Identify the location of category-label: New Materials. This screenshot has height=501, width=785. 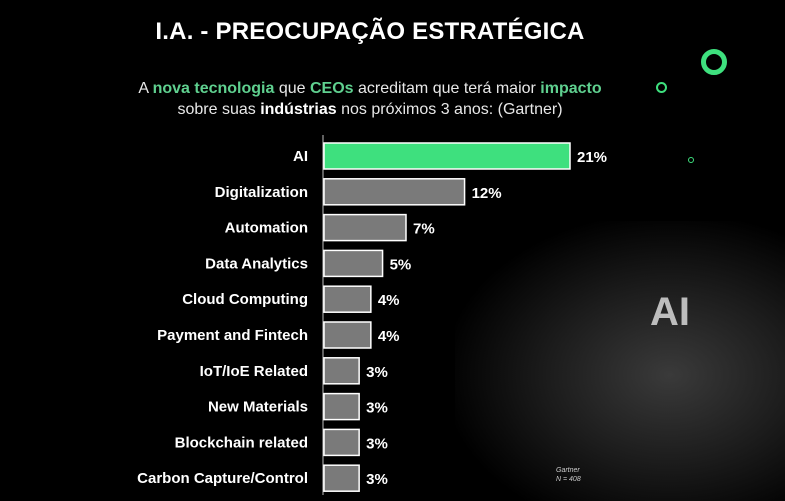
(258, 407).